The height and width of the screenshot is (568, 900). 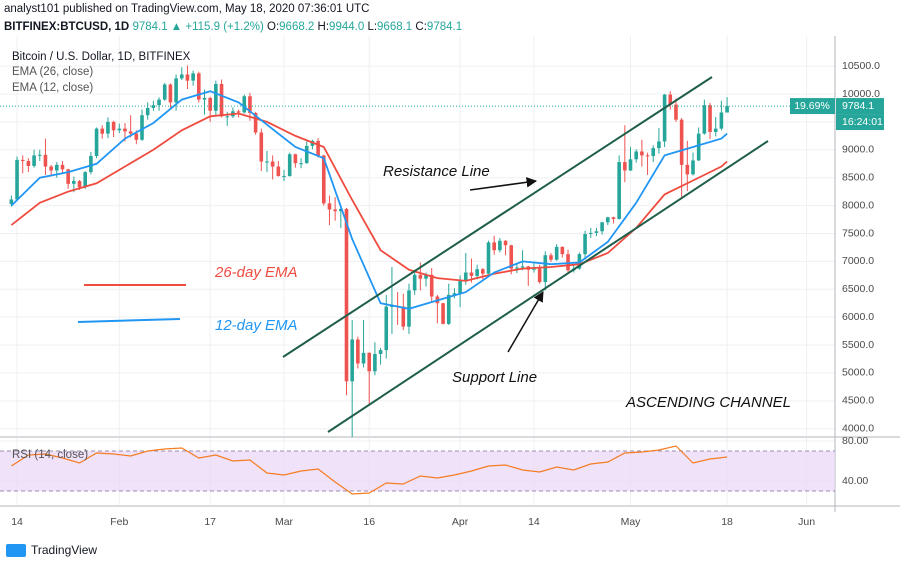 What do you see at coordinates (858, 401) in the screenshot?
I see `y-tick-label: 4500.0` at bounding box center [858, 401].